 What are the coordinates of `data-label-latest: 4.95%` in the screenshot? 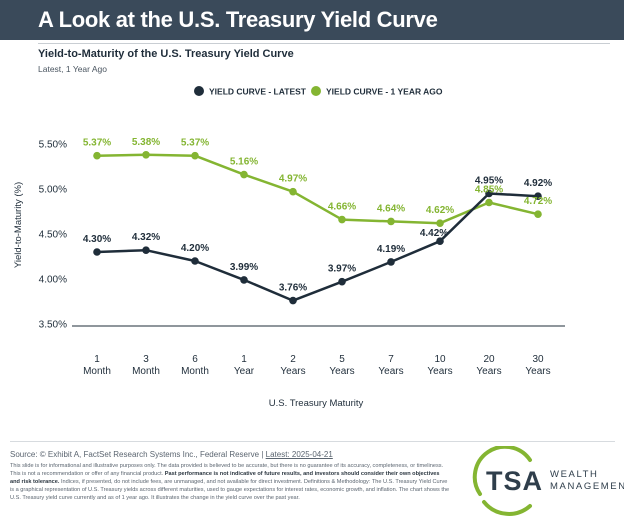 It's located at (489, 181).